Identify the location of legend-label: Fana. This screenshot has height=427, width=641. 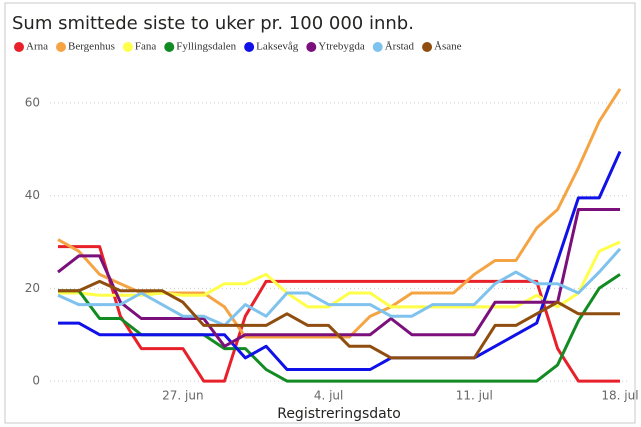
(146, 47).